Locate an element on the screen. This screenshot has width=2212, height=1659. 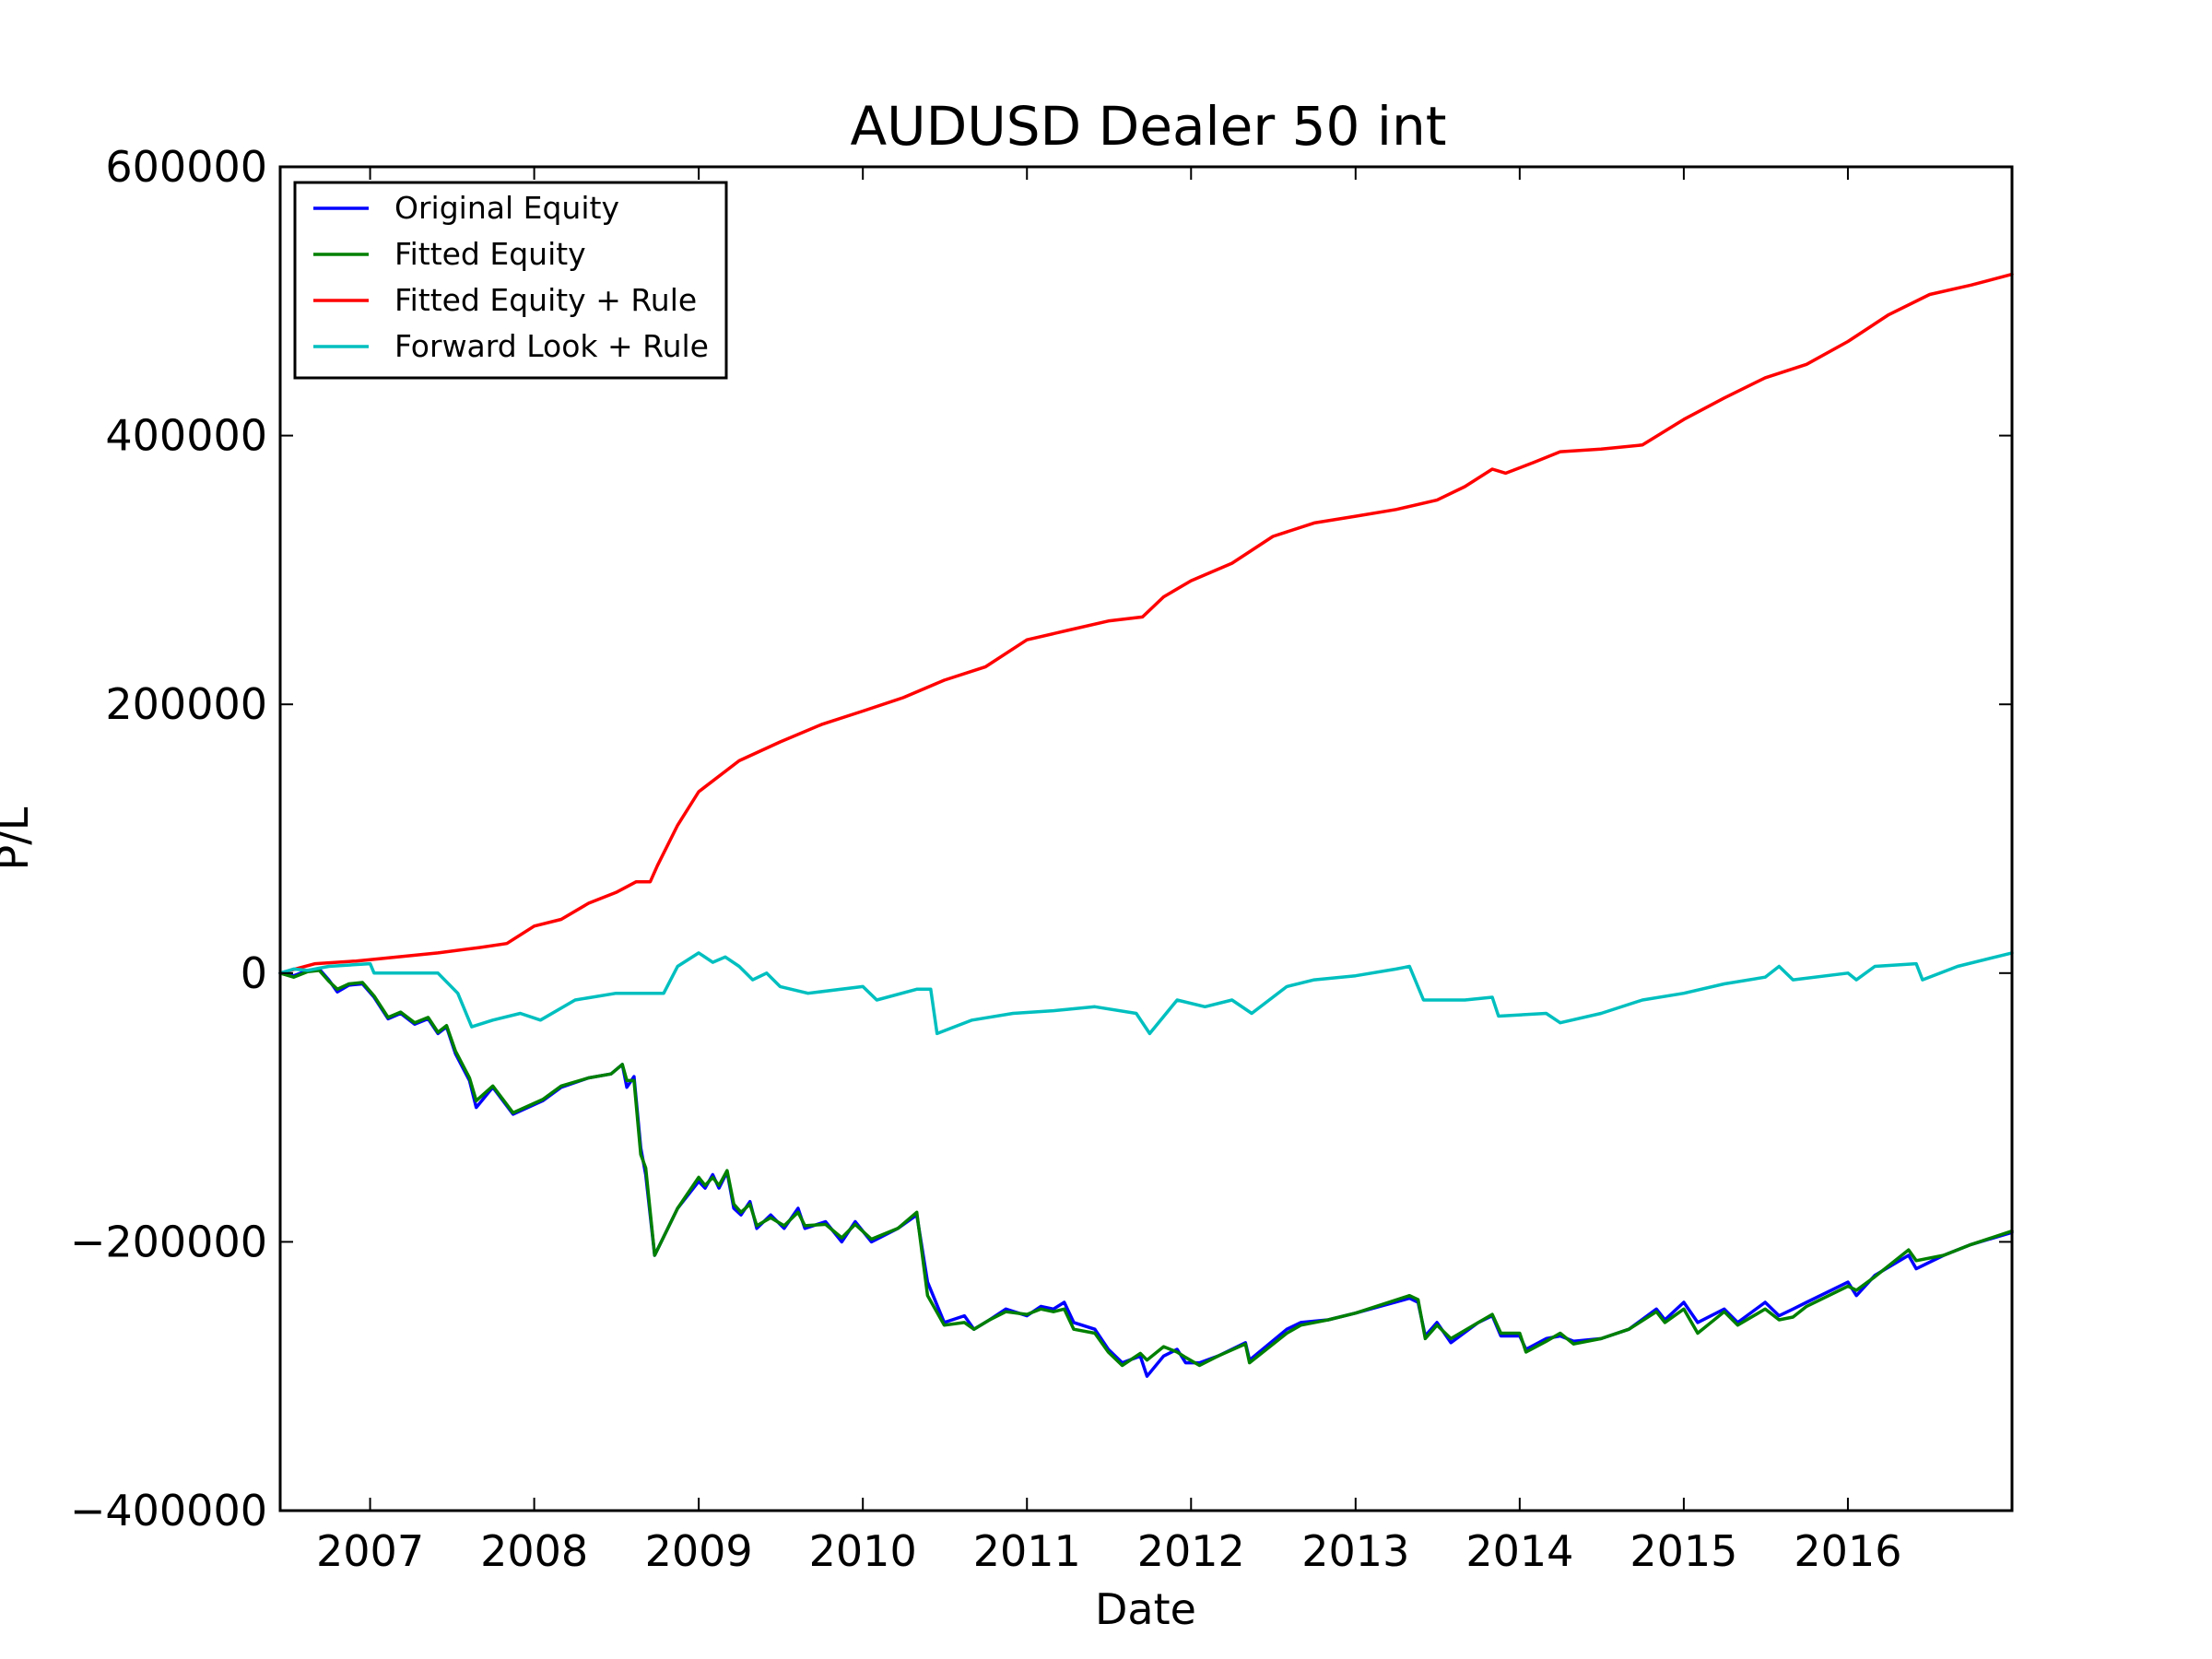
x-tick-label-5: 2012 is located at coordinates (1191, 1551).